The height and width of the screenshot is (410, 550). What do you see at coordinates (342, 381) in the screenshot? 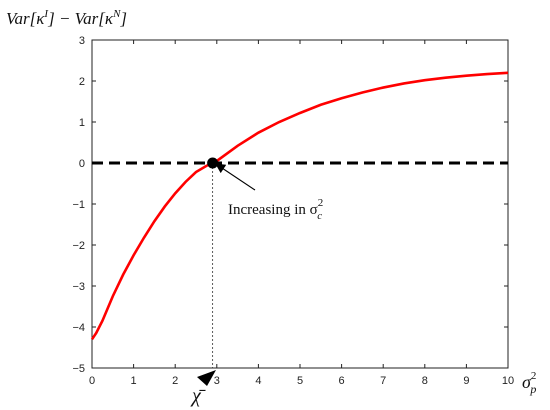
I see `x-tick-label: 6` at bounding box center [342, 381].